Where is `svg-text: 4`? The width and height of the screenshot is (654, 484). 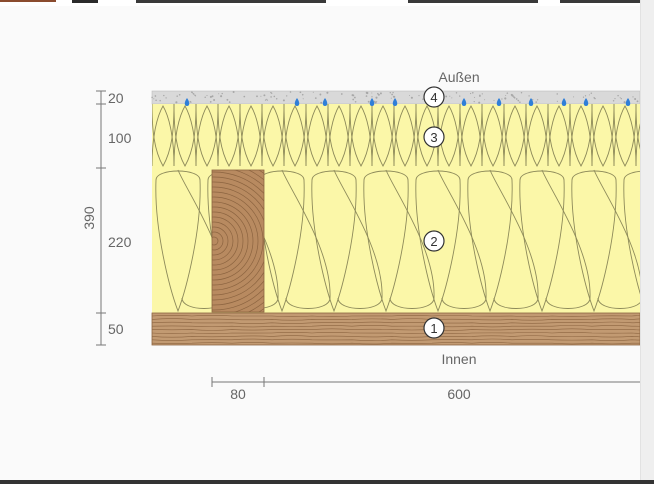 svg-text: 4 is located at coordinates (433, 97).